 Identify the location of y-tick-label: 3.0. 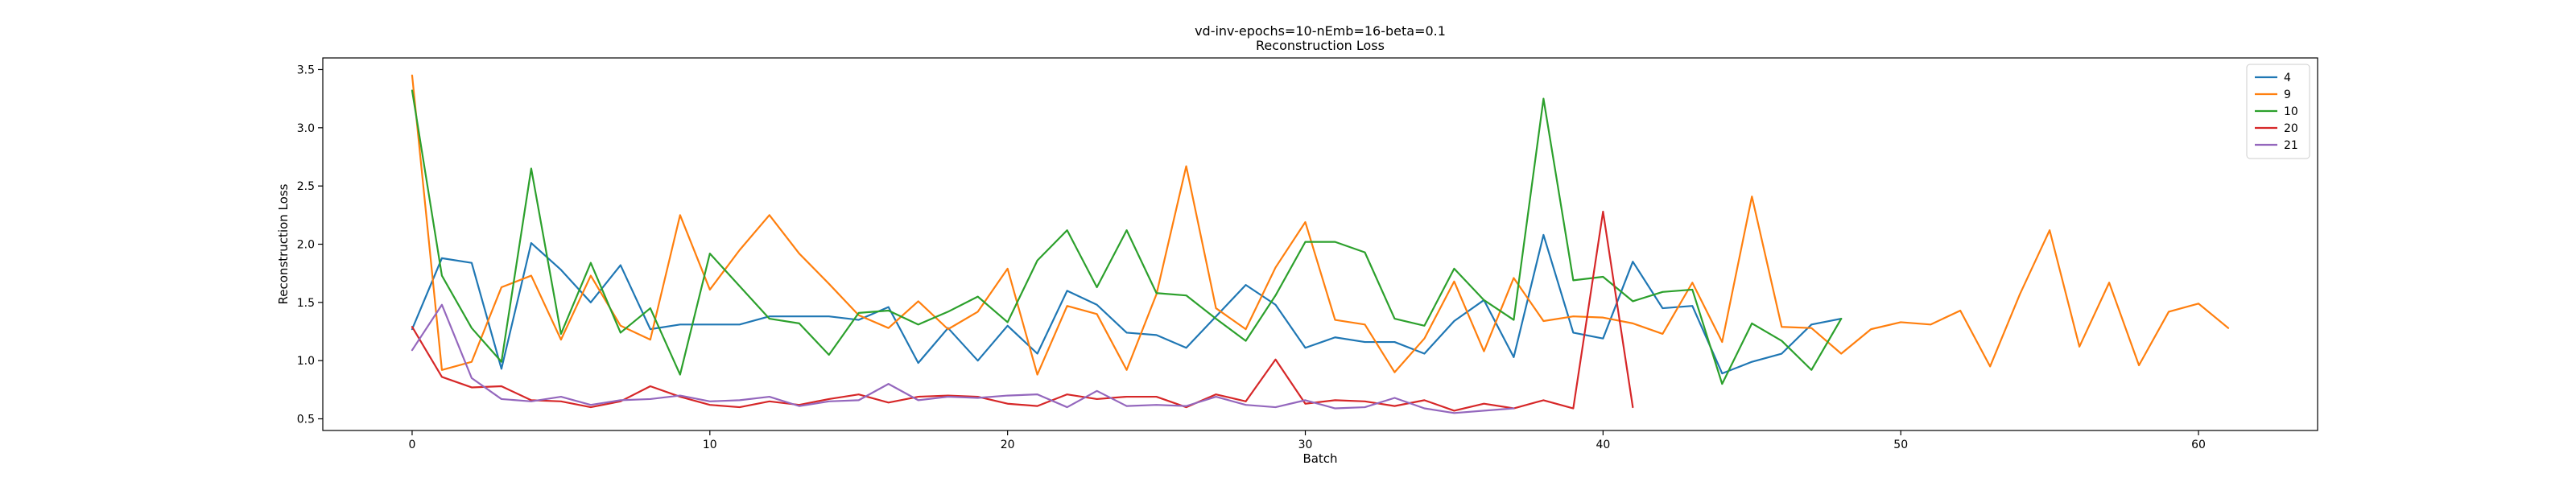
(306, 128).